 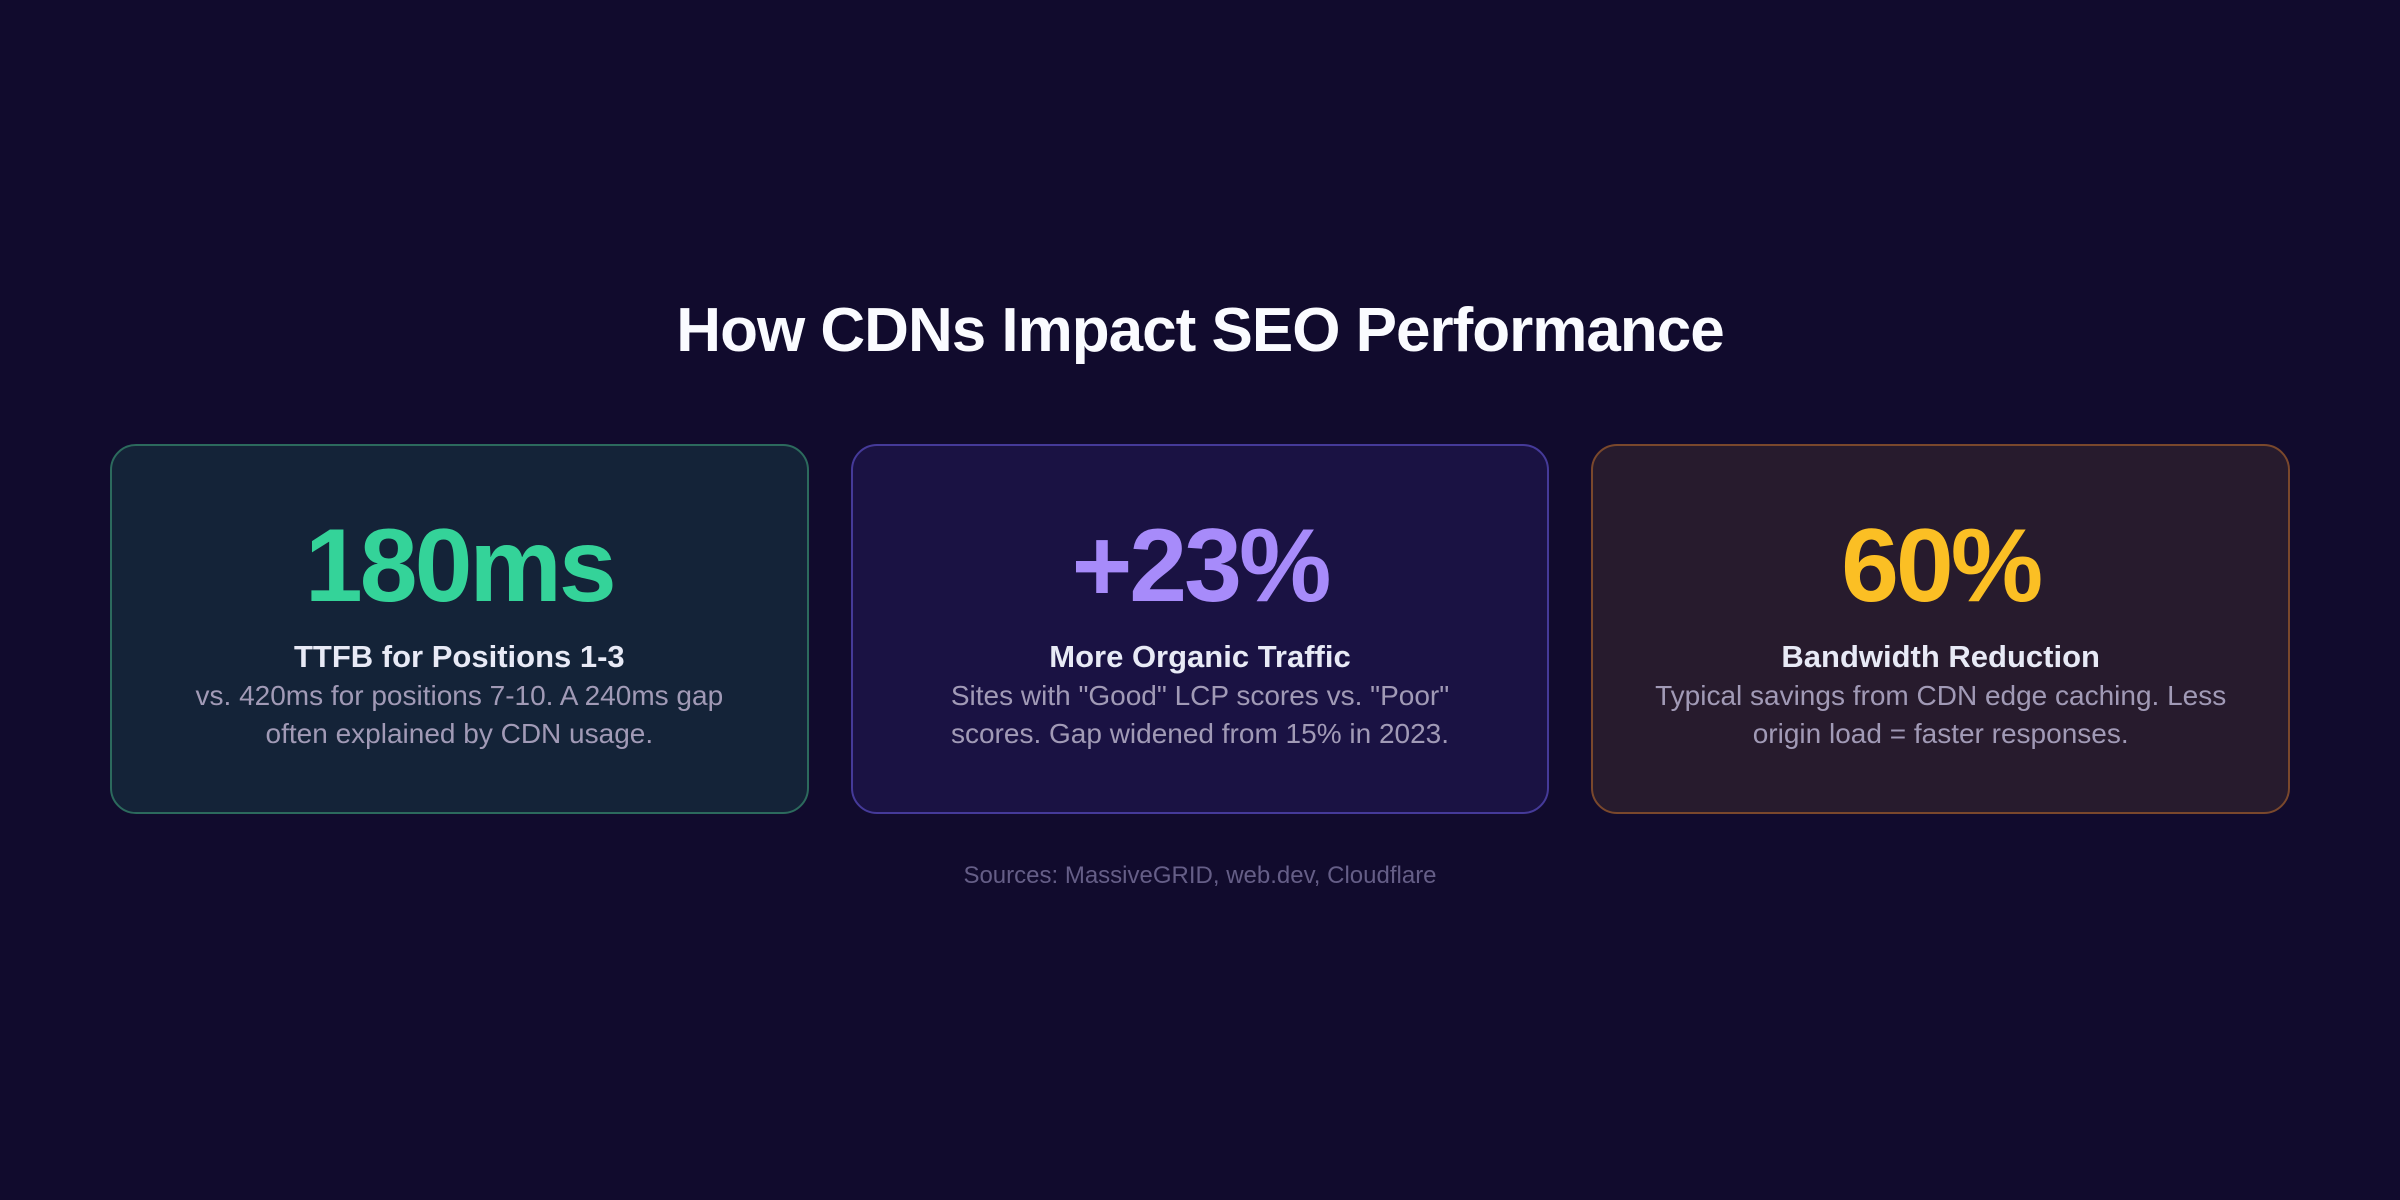 I want to click on stat-label: TTFB for Positions 1-3, so click(x=459, y=657).